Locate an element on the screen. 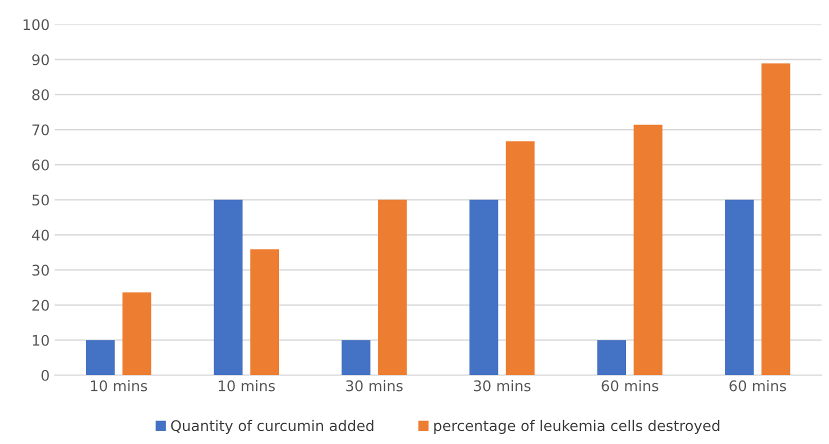 This screenshot has height=444, width=829. legend-label: Quantity of curcumin added is located at coordinates (272, 427).